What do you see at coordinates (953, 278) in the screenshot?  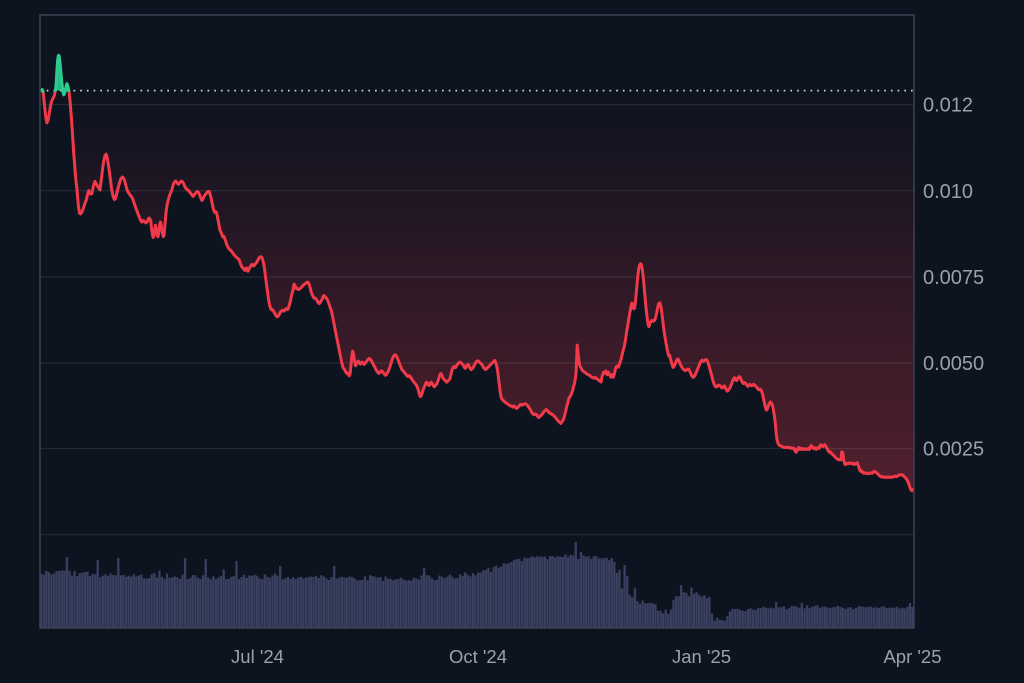 I see `svg-text: 0.0075` at bounding box center [953, 278].